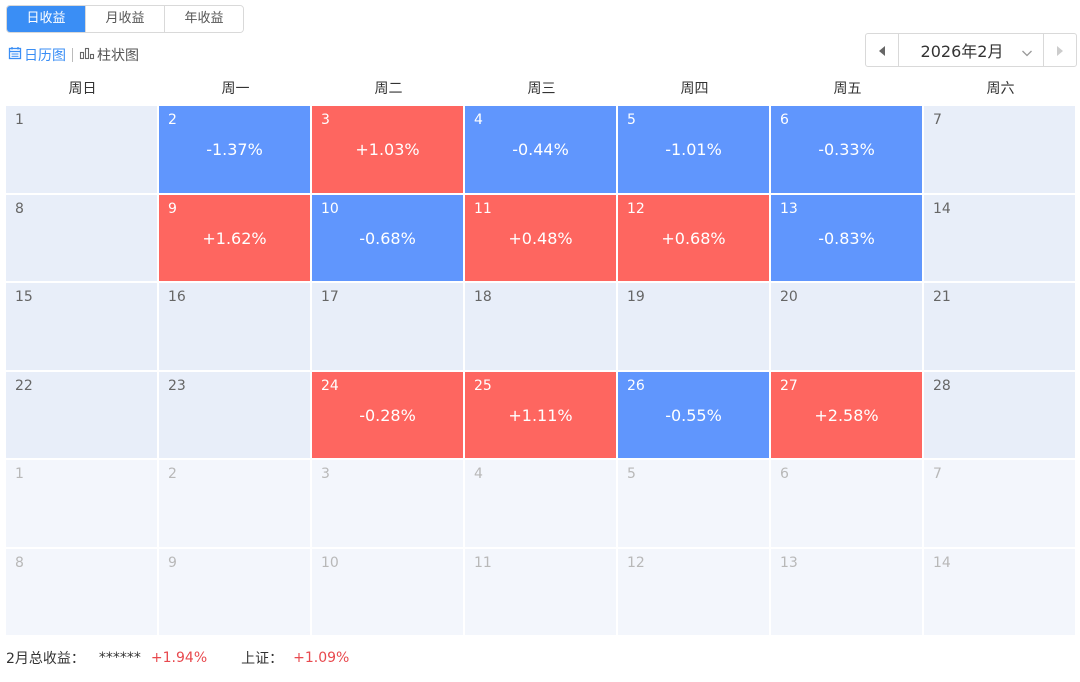 The width and height of the screenshot is (1080, 682). What do you see at coordinates (325, 120) in the screenshot?
I see `day-number: 3` at bounding box center [325, 120].